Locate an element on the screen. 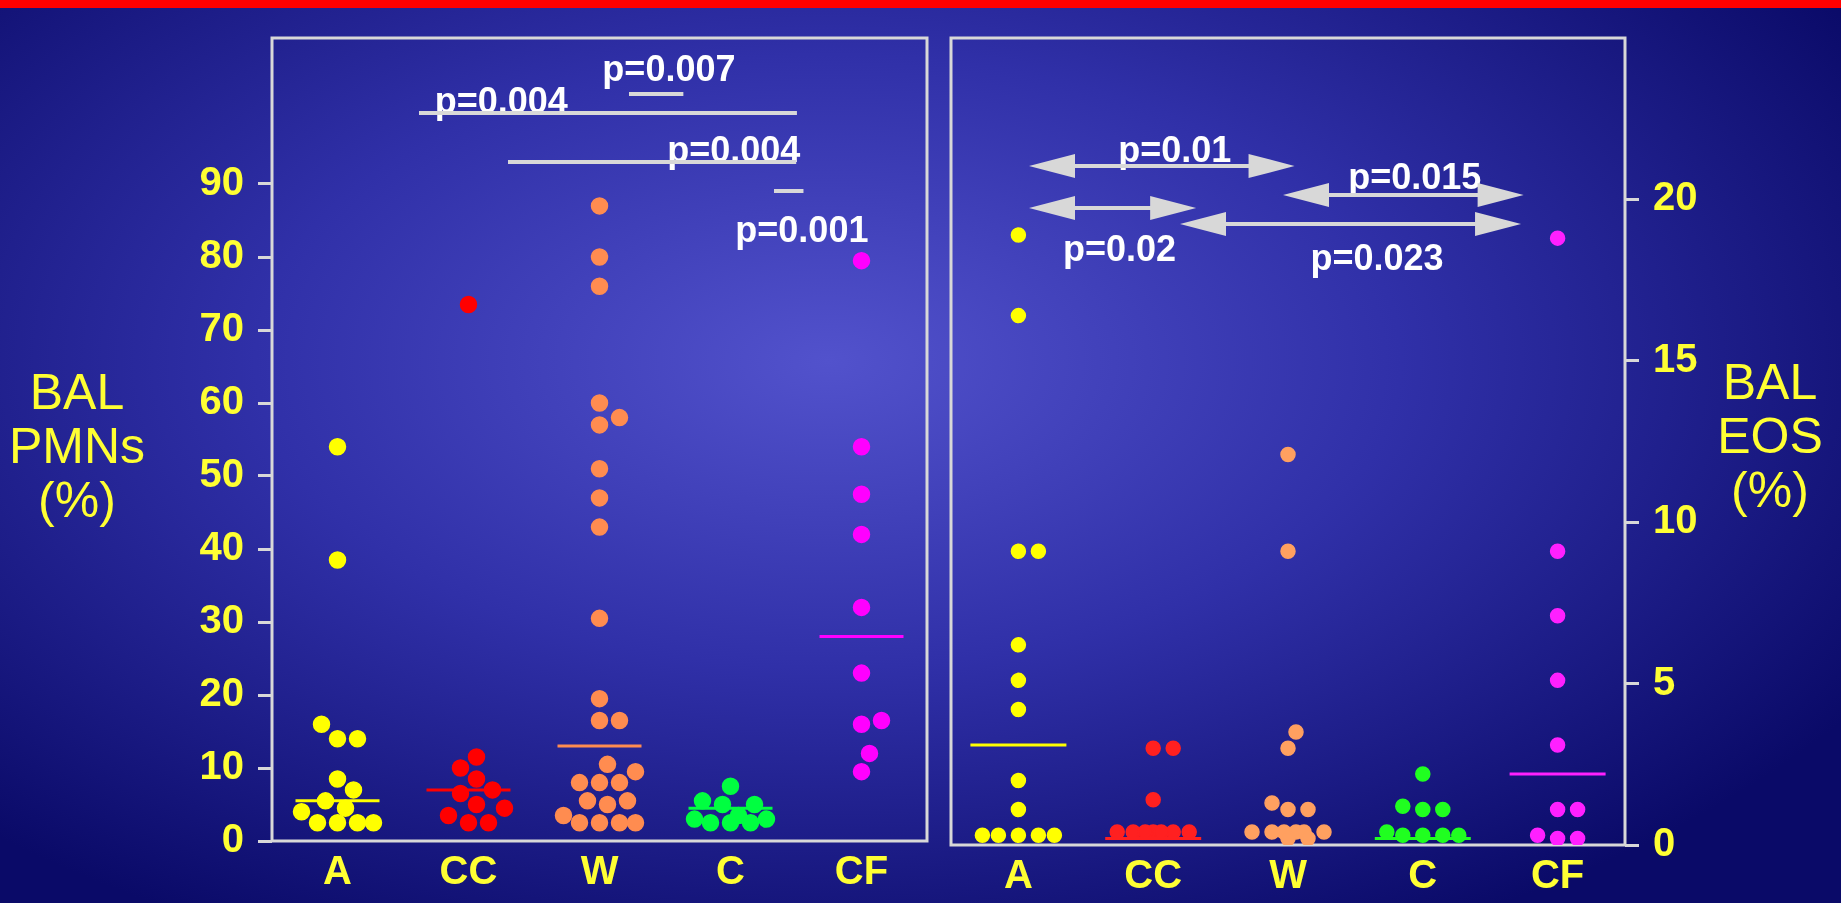 Image resolution: width=1841 pixels, height=903 pixels. y2-tick-label: 10 is located at coordinates (1675, 519).